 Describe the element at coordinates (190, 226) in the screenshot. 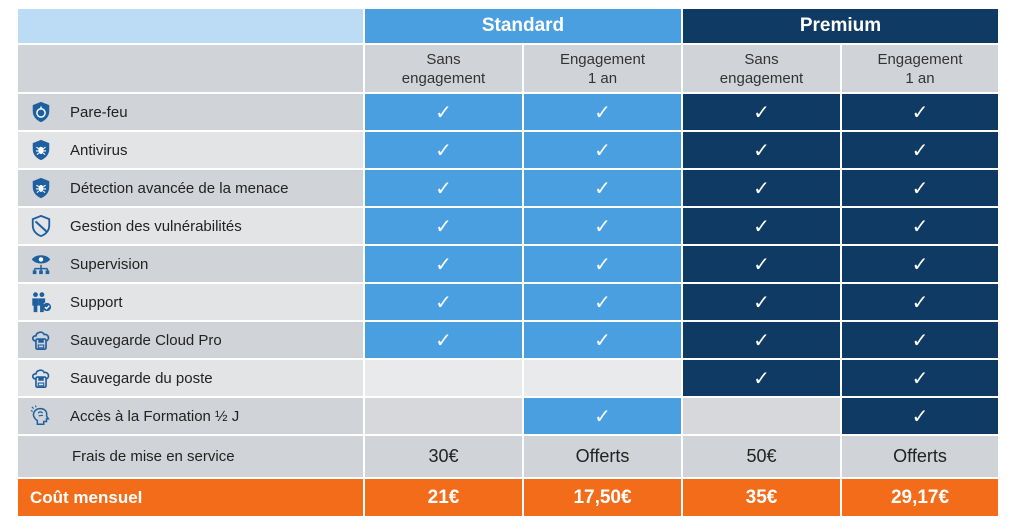

I see `feature-label-cell: Gestion des vulnérabilités` at that location.